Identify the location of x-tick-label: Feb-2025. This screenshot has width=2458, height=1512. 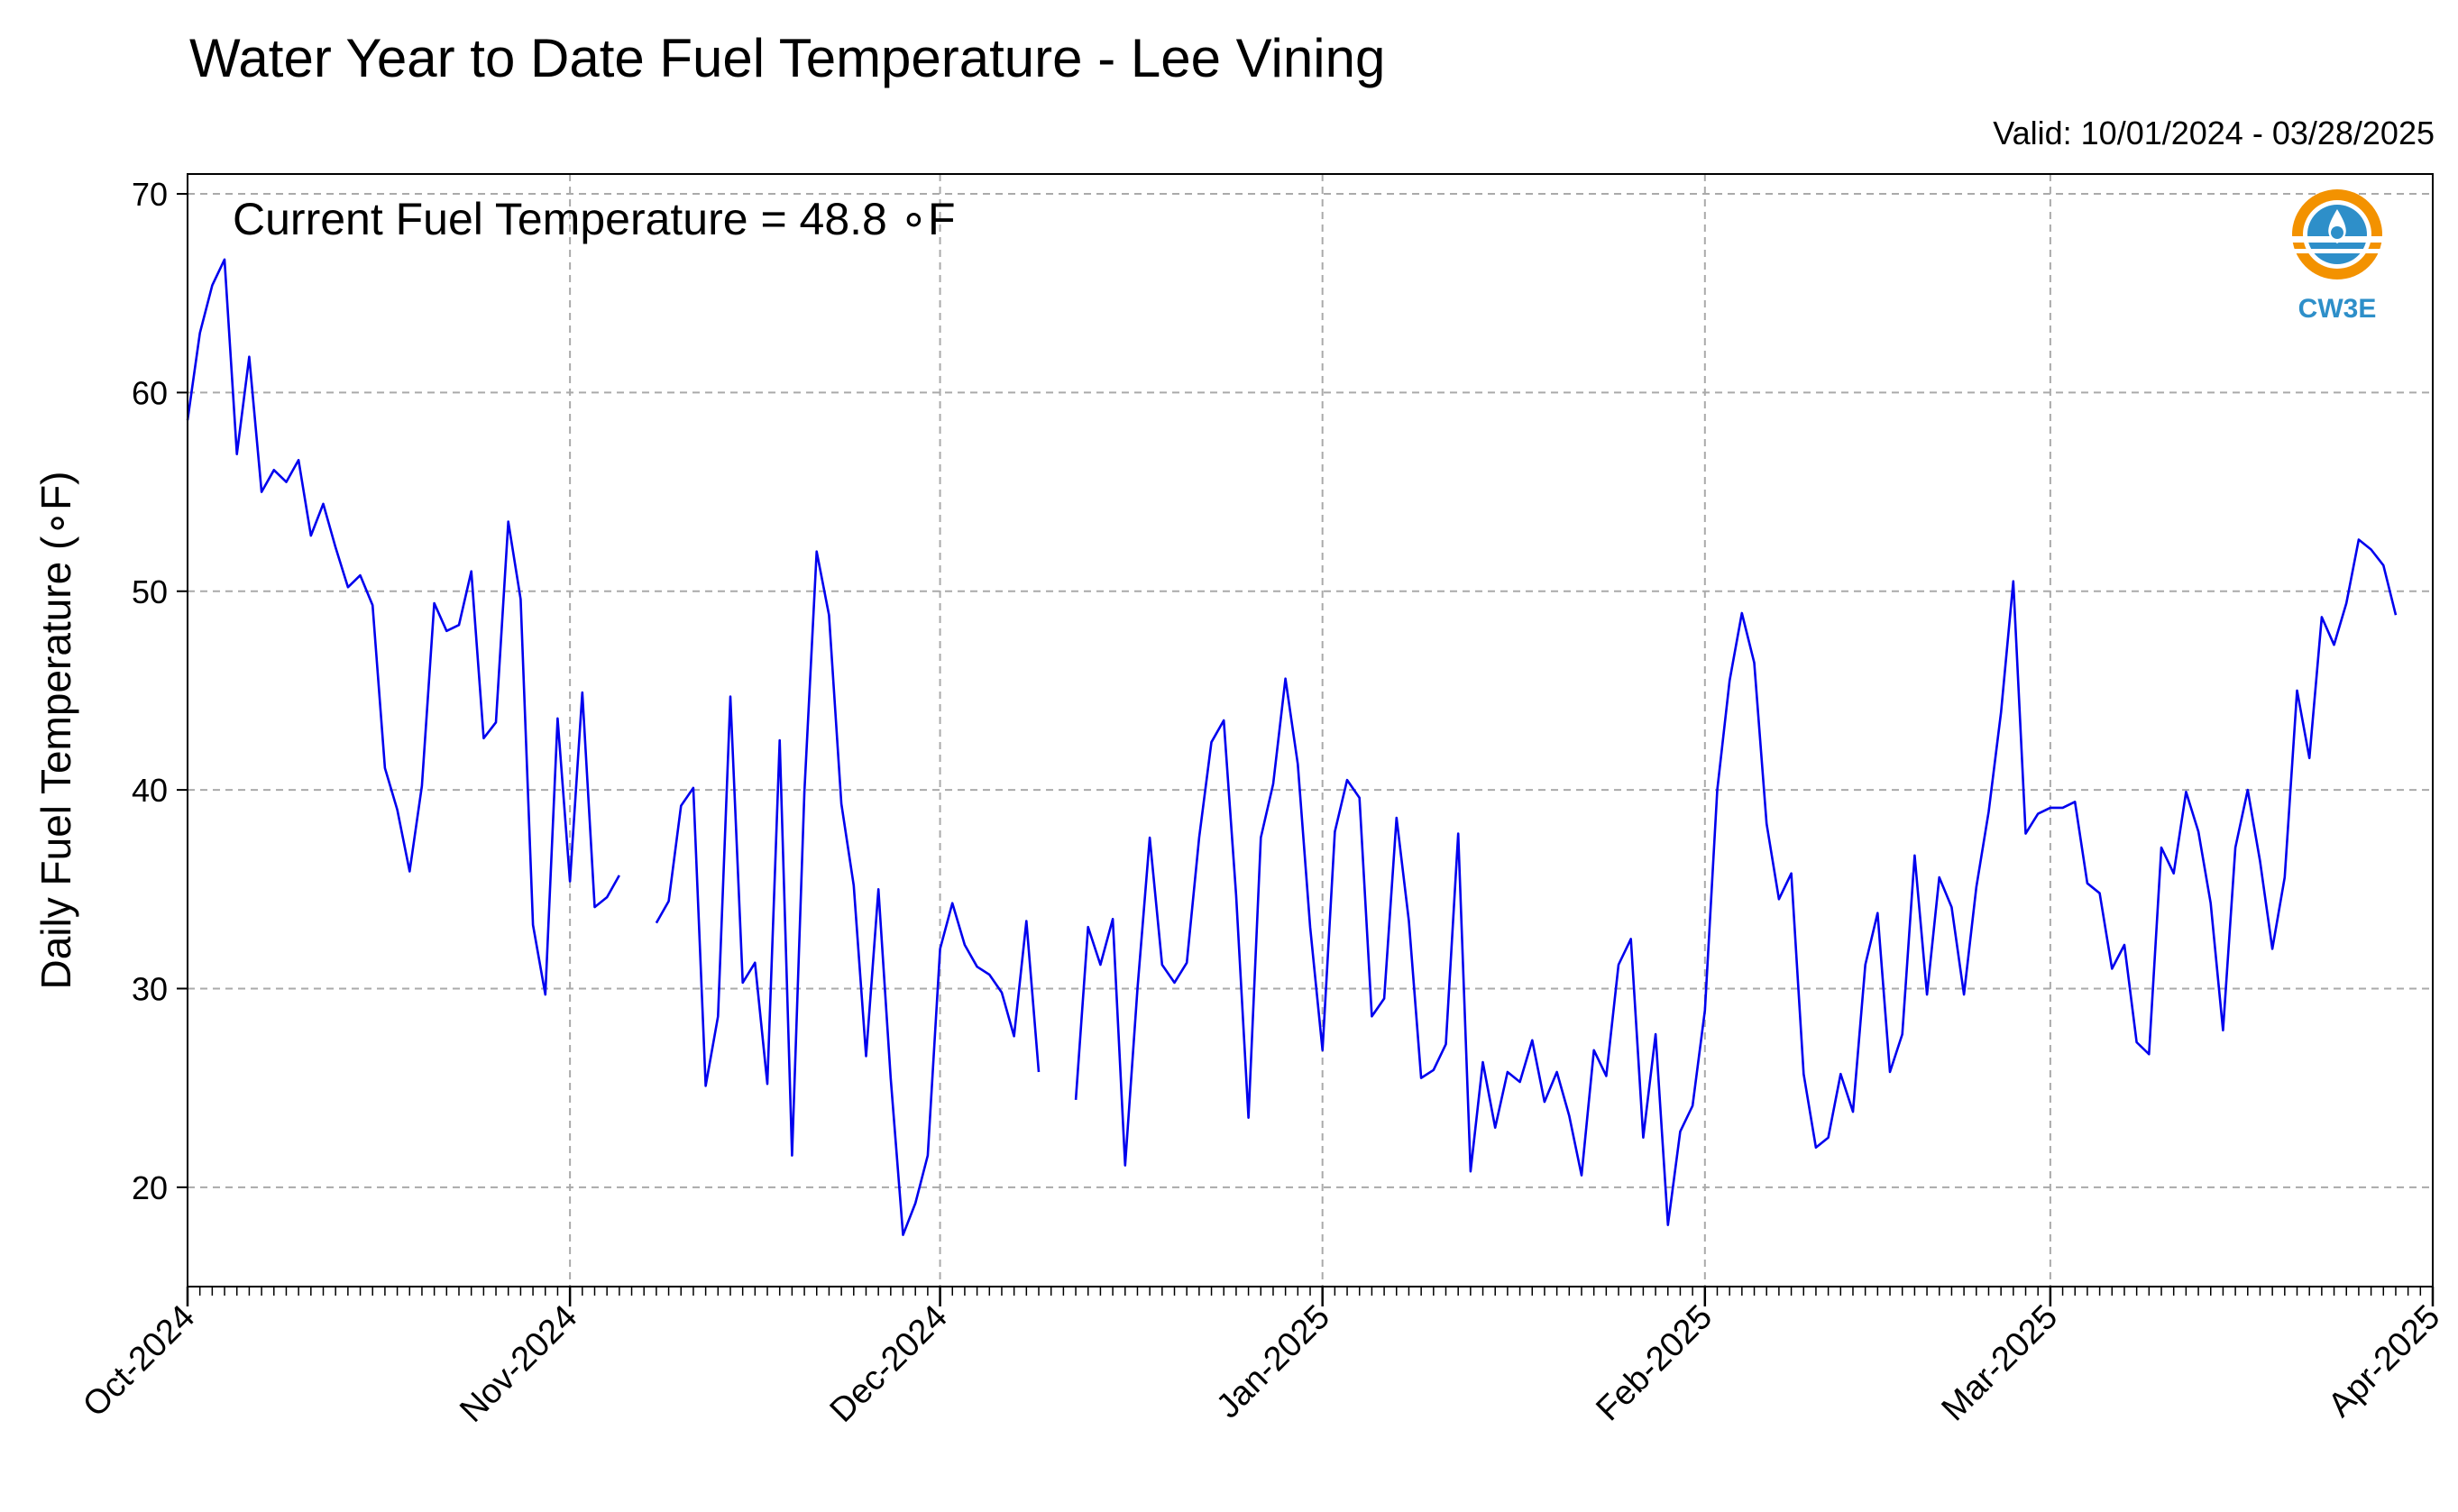
(1654, 1363).